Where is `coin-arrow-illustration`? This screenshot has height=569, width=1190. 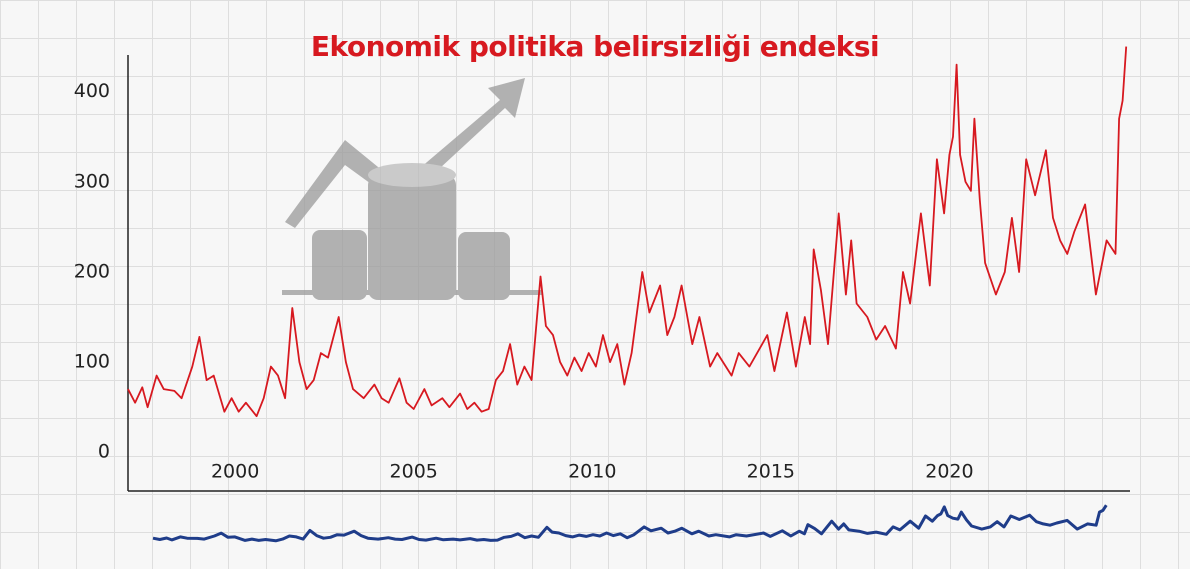
coin-arrow-illustration is located at coordinates (412, 189).